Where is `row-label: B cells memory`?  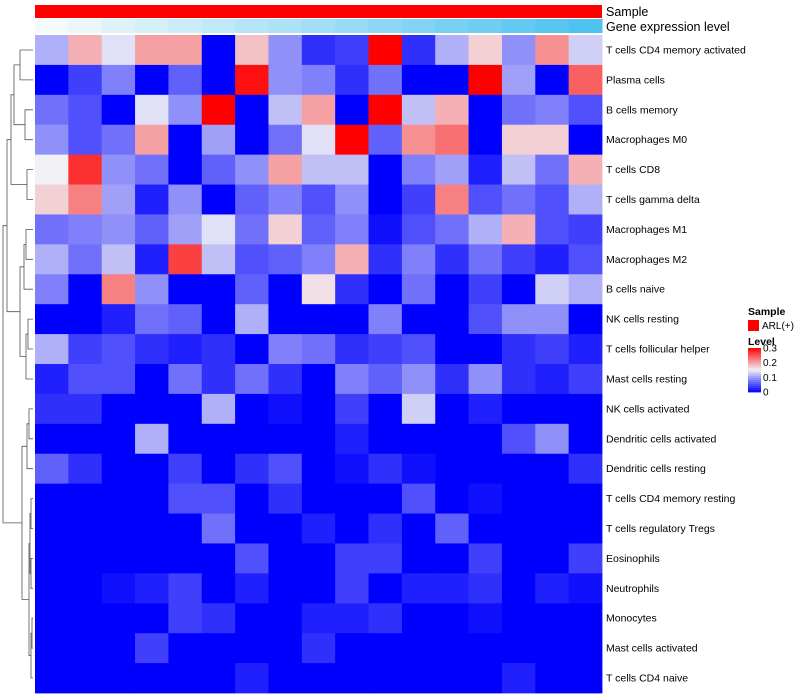 row-label: B cells memory is located at coordinates (642, 110).